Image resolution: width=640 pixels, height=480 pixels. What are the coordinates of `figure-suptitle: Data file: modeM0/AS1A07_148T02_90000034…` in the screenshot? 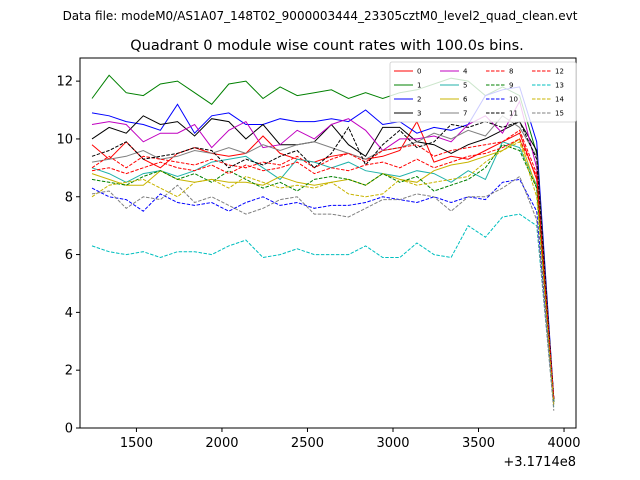 It's located at (320, 16).